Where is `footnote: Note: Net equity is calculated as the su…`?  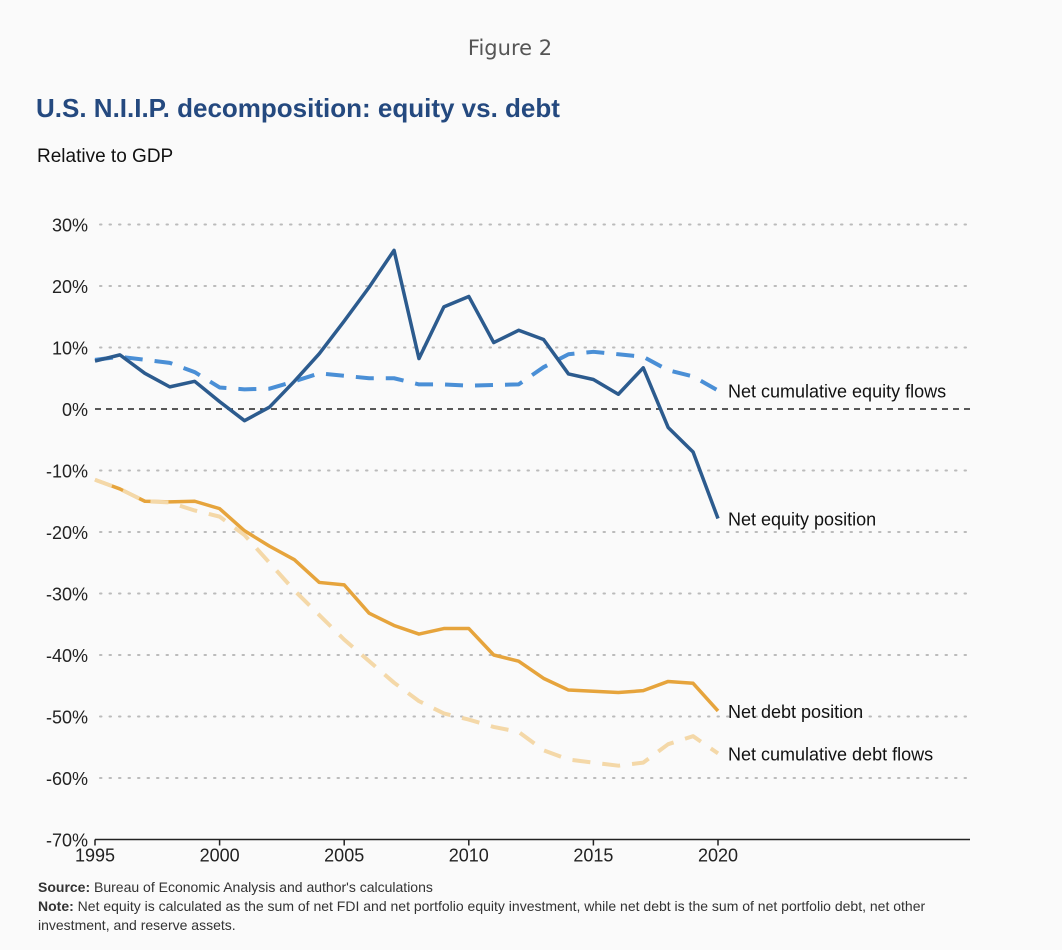
footnote: Note: Net equity is calculated as the su… is located at coordinates (488, 916).